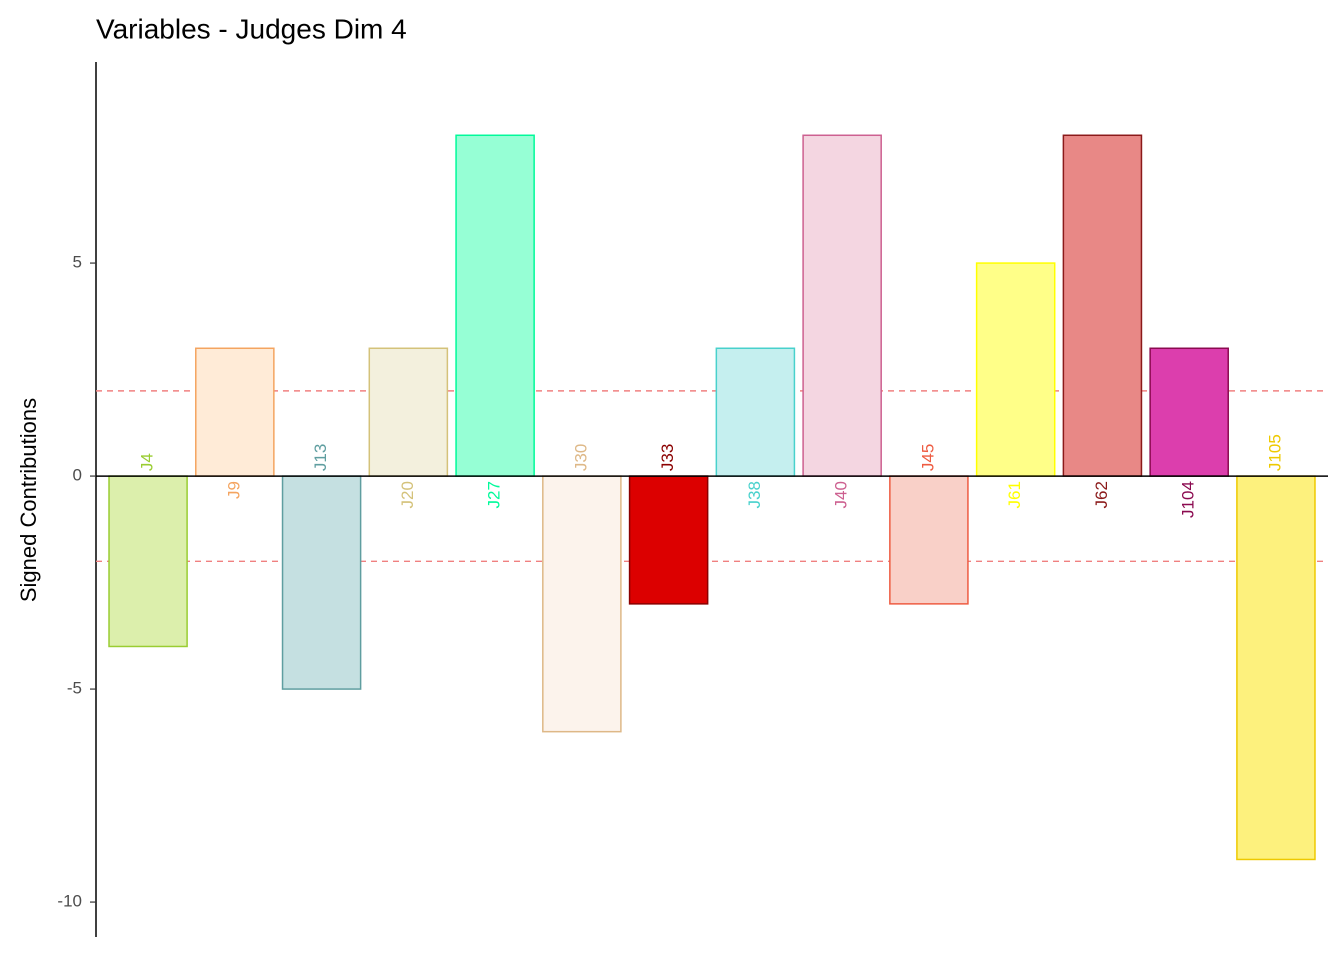  I want to click on bar-label: J33, so click(667, 457).